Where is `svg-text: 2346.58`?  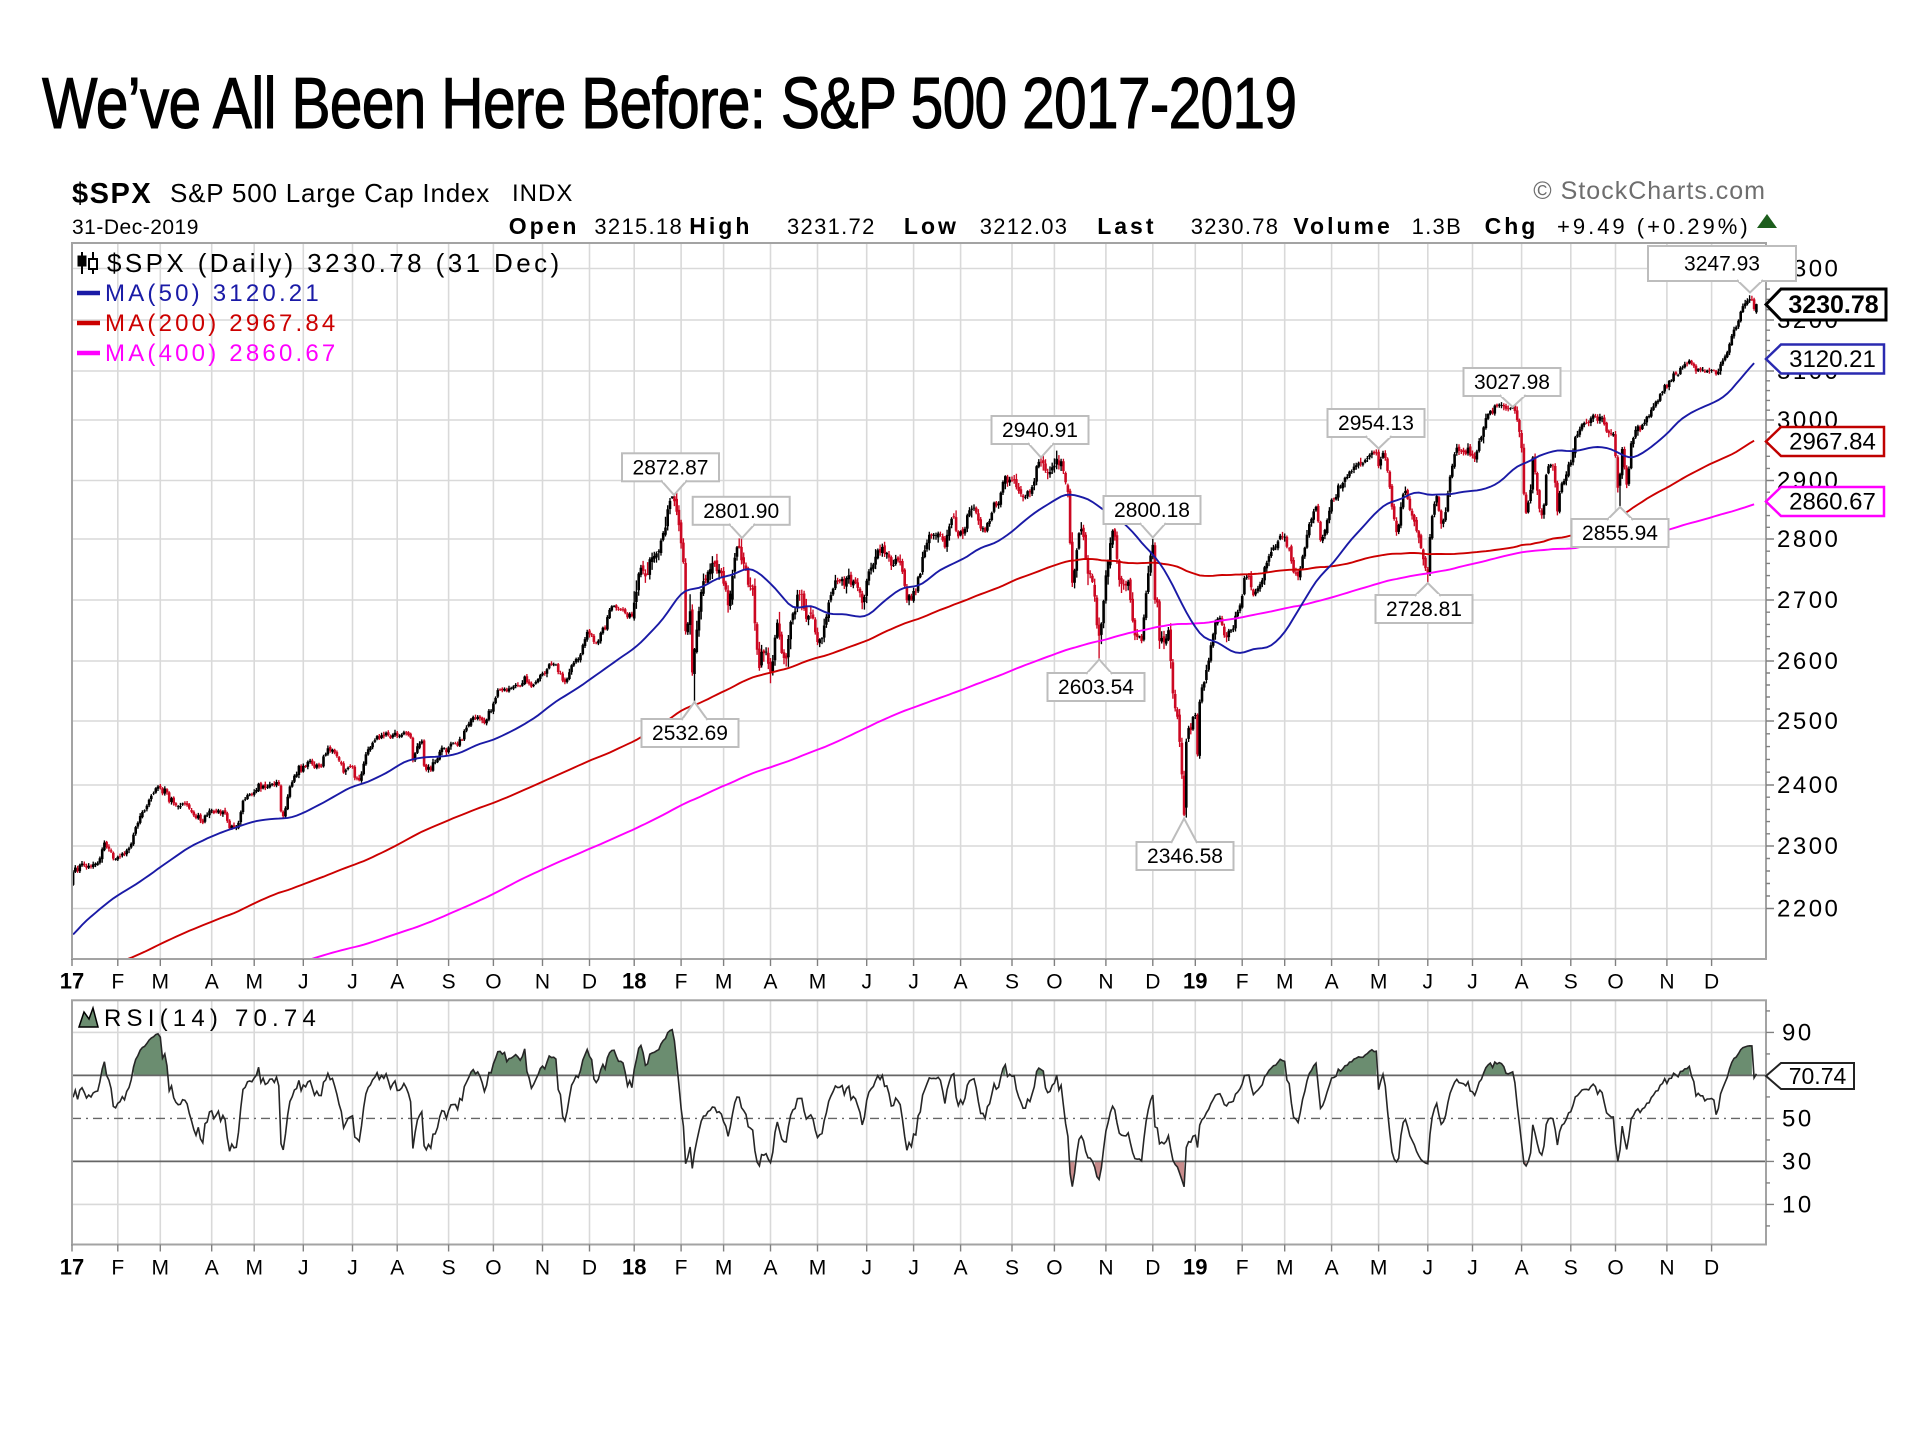 svg-text: 2346.58 is located at coordinates (1185, 856).